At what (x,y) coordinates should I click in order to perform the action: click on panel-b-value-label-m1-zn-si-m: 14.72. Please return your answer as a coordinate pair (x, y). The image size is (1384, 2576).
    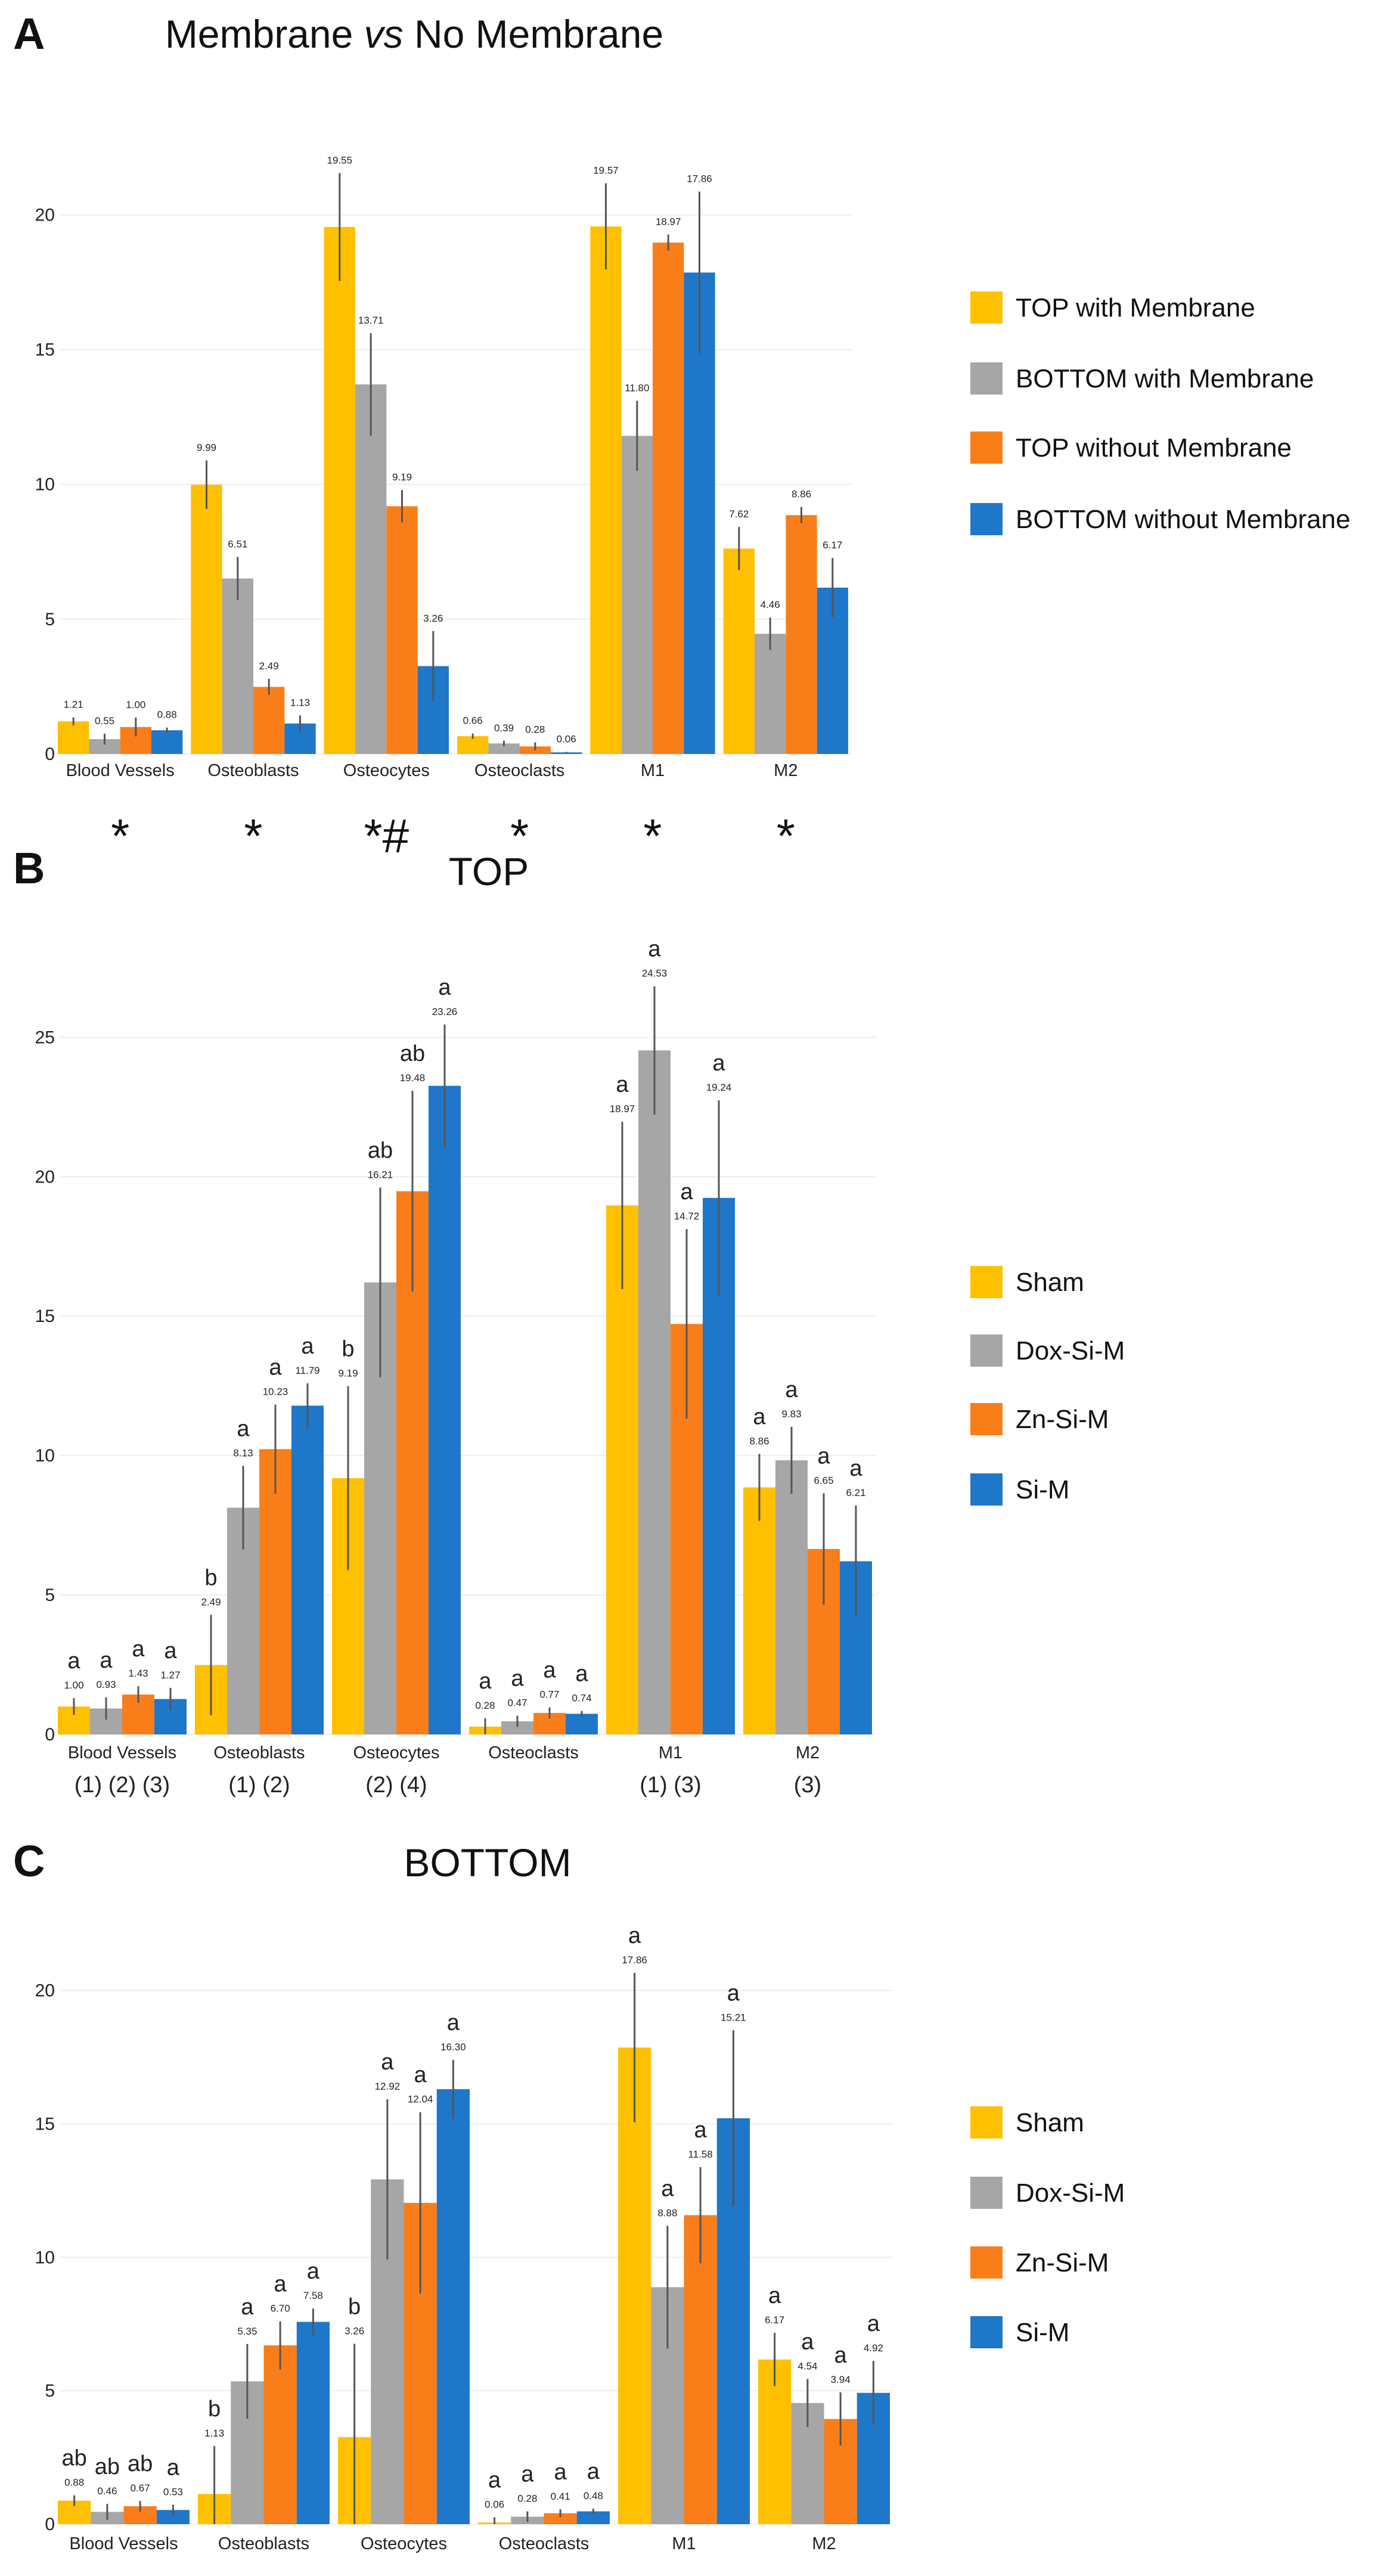
    Looking at the image, I should click on (687, 1217).